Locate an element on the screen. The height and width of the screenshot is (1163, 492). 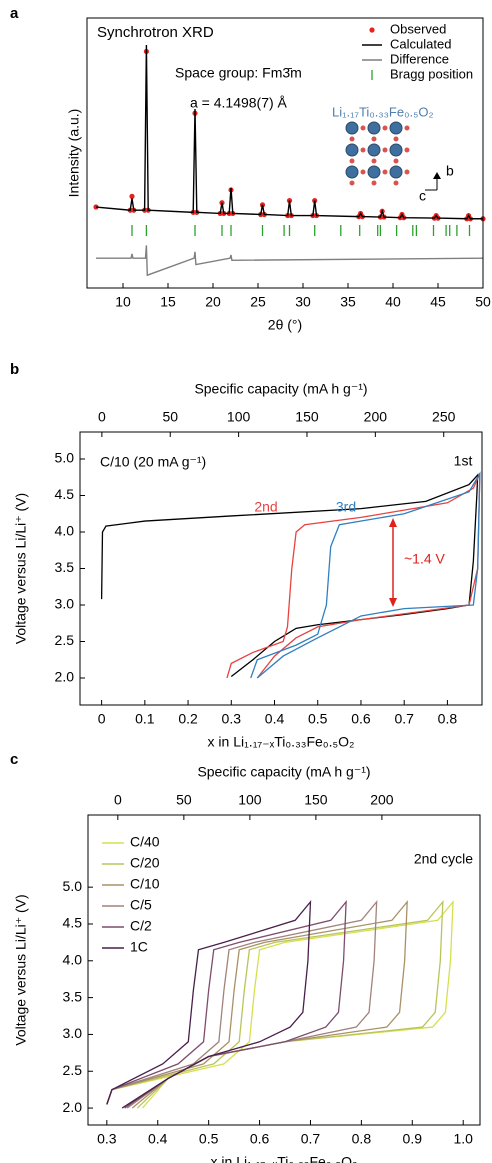
y-axis-label: Intensity (a.u.) is located at coordinates (74, 153).